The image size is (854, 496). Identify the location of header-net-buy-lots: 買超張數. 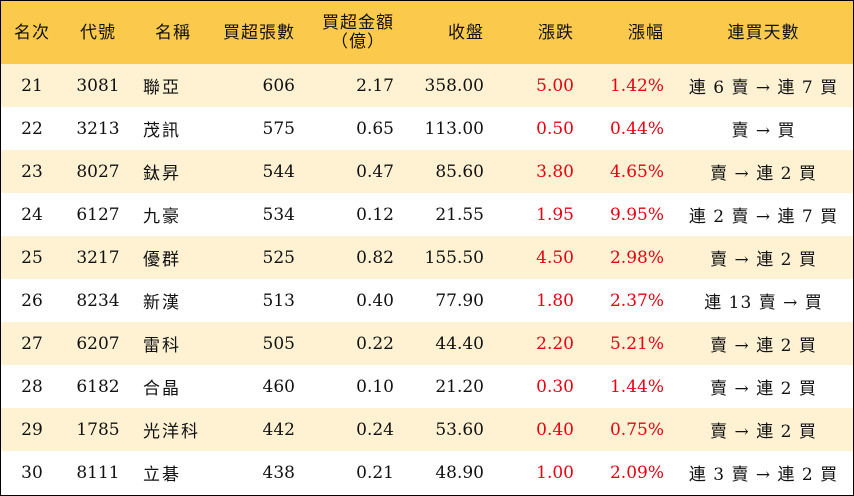
(259, 32).